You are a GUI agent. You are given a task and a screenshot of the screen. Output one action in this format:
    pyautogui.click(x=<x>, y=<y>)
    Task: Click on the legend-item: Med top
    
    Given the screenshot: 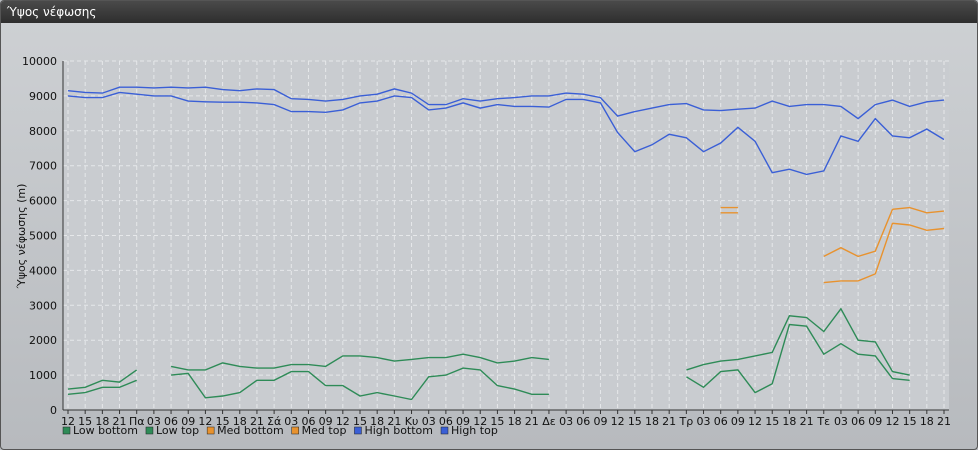 What is the action you would take?
    pyautogui.click(x=319, y=430)
    